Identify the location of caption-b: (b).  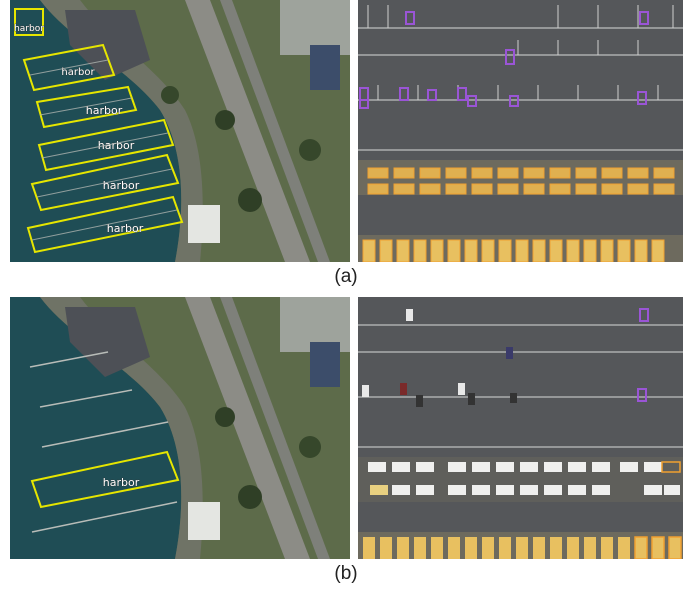
(346, 573).